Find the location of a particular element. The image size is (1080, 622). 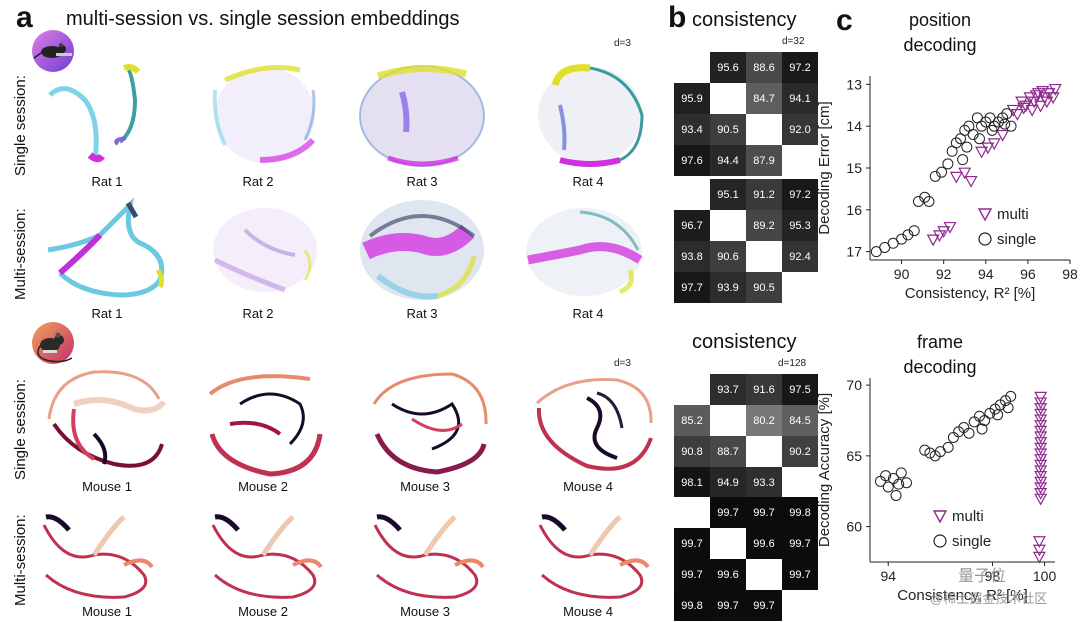

matrix-cell: 97.5 is located at coordinates (800, 389).